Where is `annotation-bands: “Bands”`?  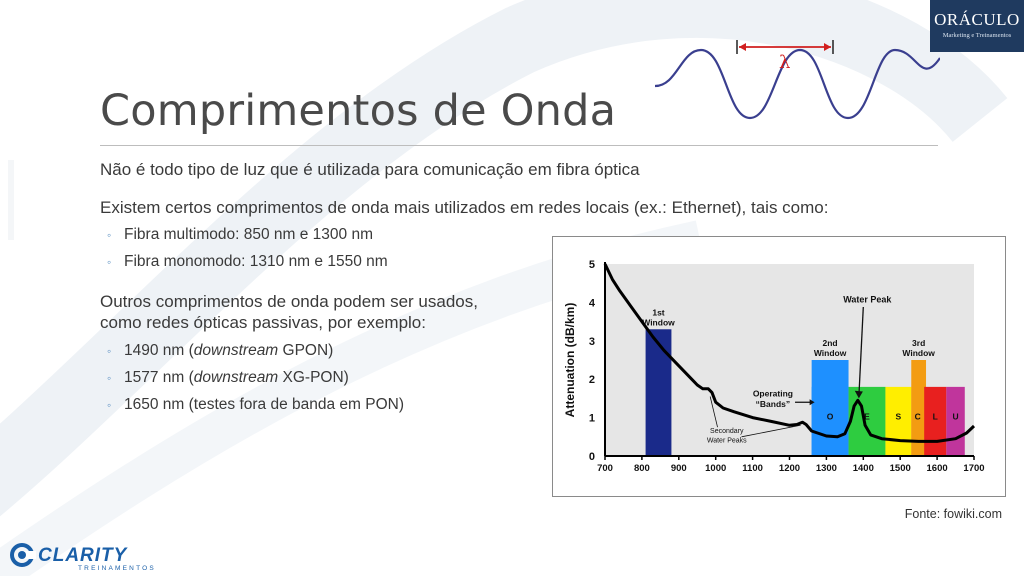
annotation-bands: “Bands” is located at coordinates (773, 404).